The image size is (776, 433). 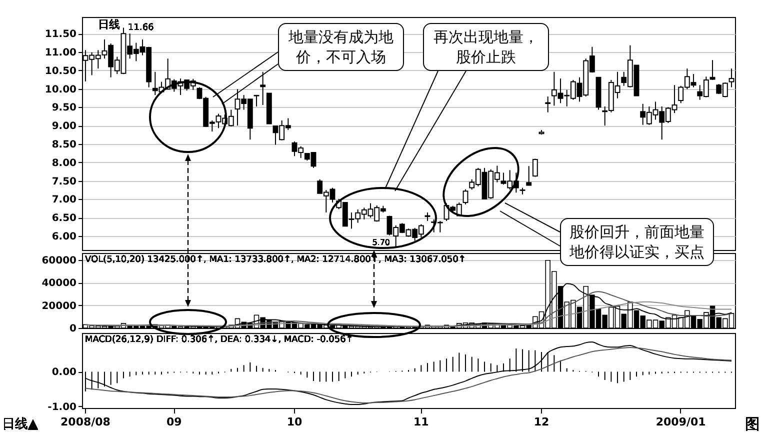 I want to click on y-tick-label: 6.50, so click(x=64, y=218).